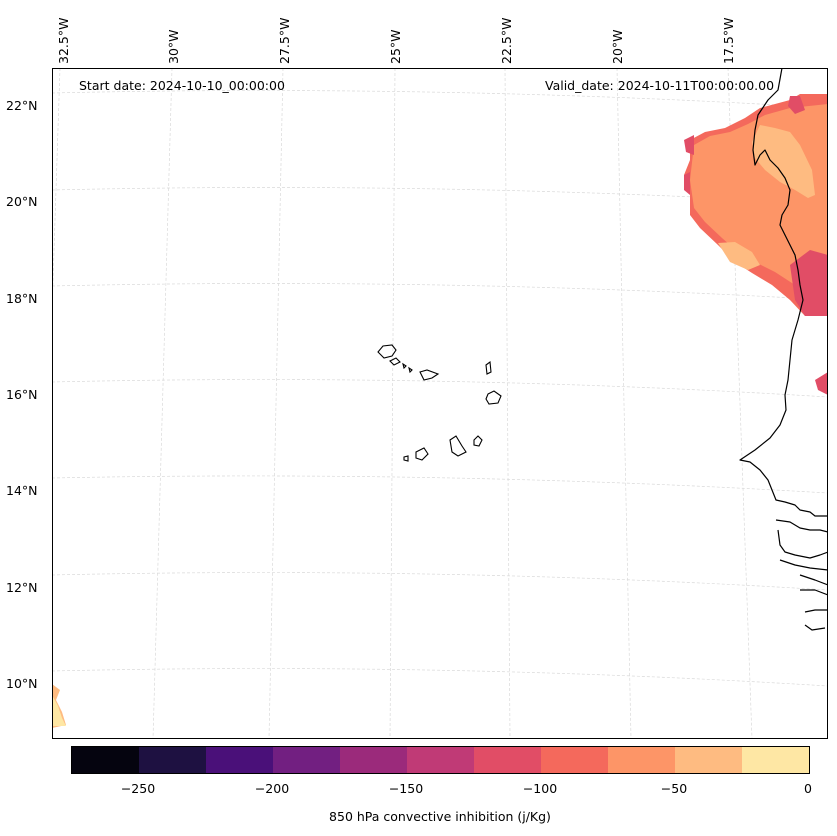 The height and width of the screenshot is (836, 837). I want to click on colorbar-tick: −150, so click(406, 788).